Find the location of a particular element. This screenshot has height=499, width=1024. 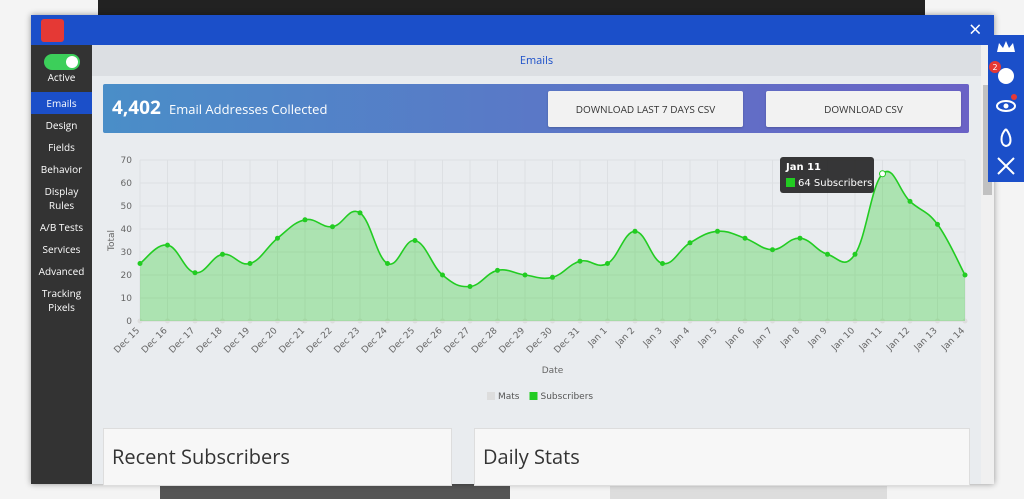

x-tick-label: Dec 23 is located at coordinates (348, 341).